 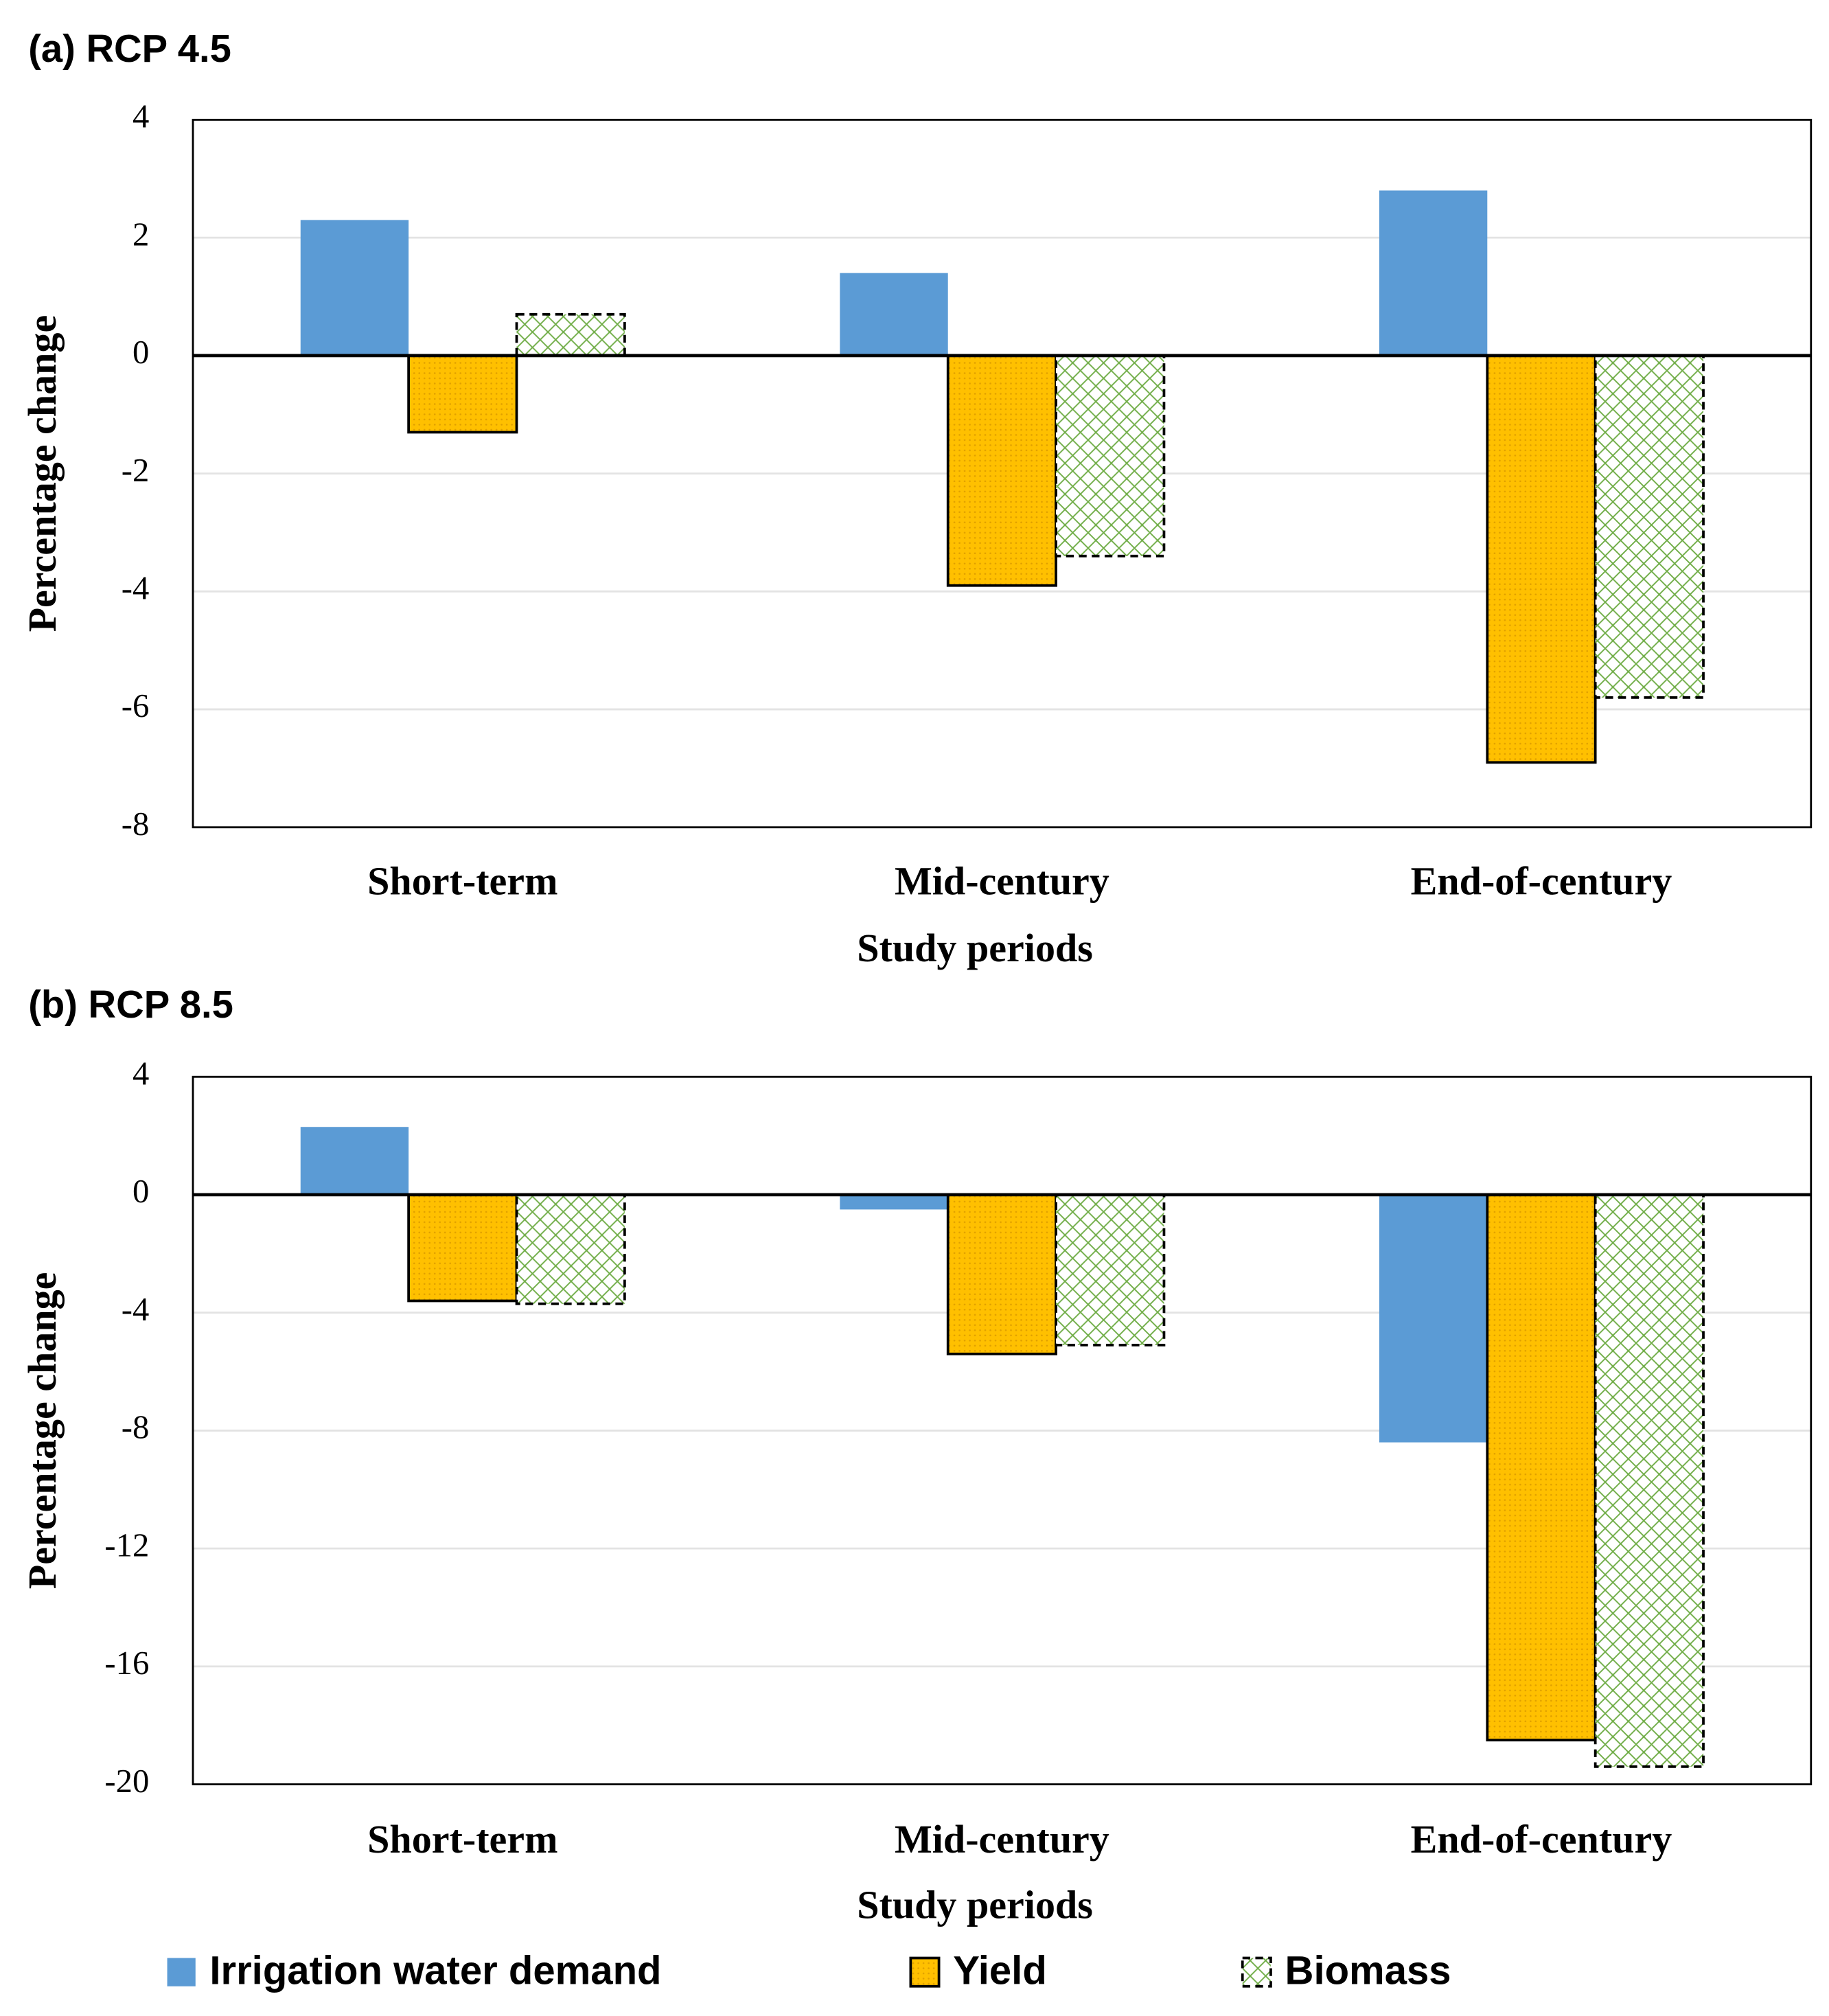 What do you see at coordinates (435, 1970) in the screenshot?
I see `legend-label: Irrigation water demand` at bounding box center [435, 1970].